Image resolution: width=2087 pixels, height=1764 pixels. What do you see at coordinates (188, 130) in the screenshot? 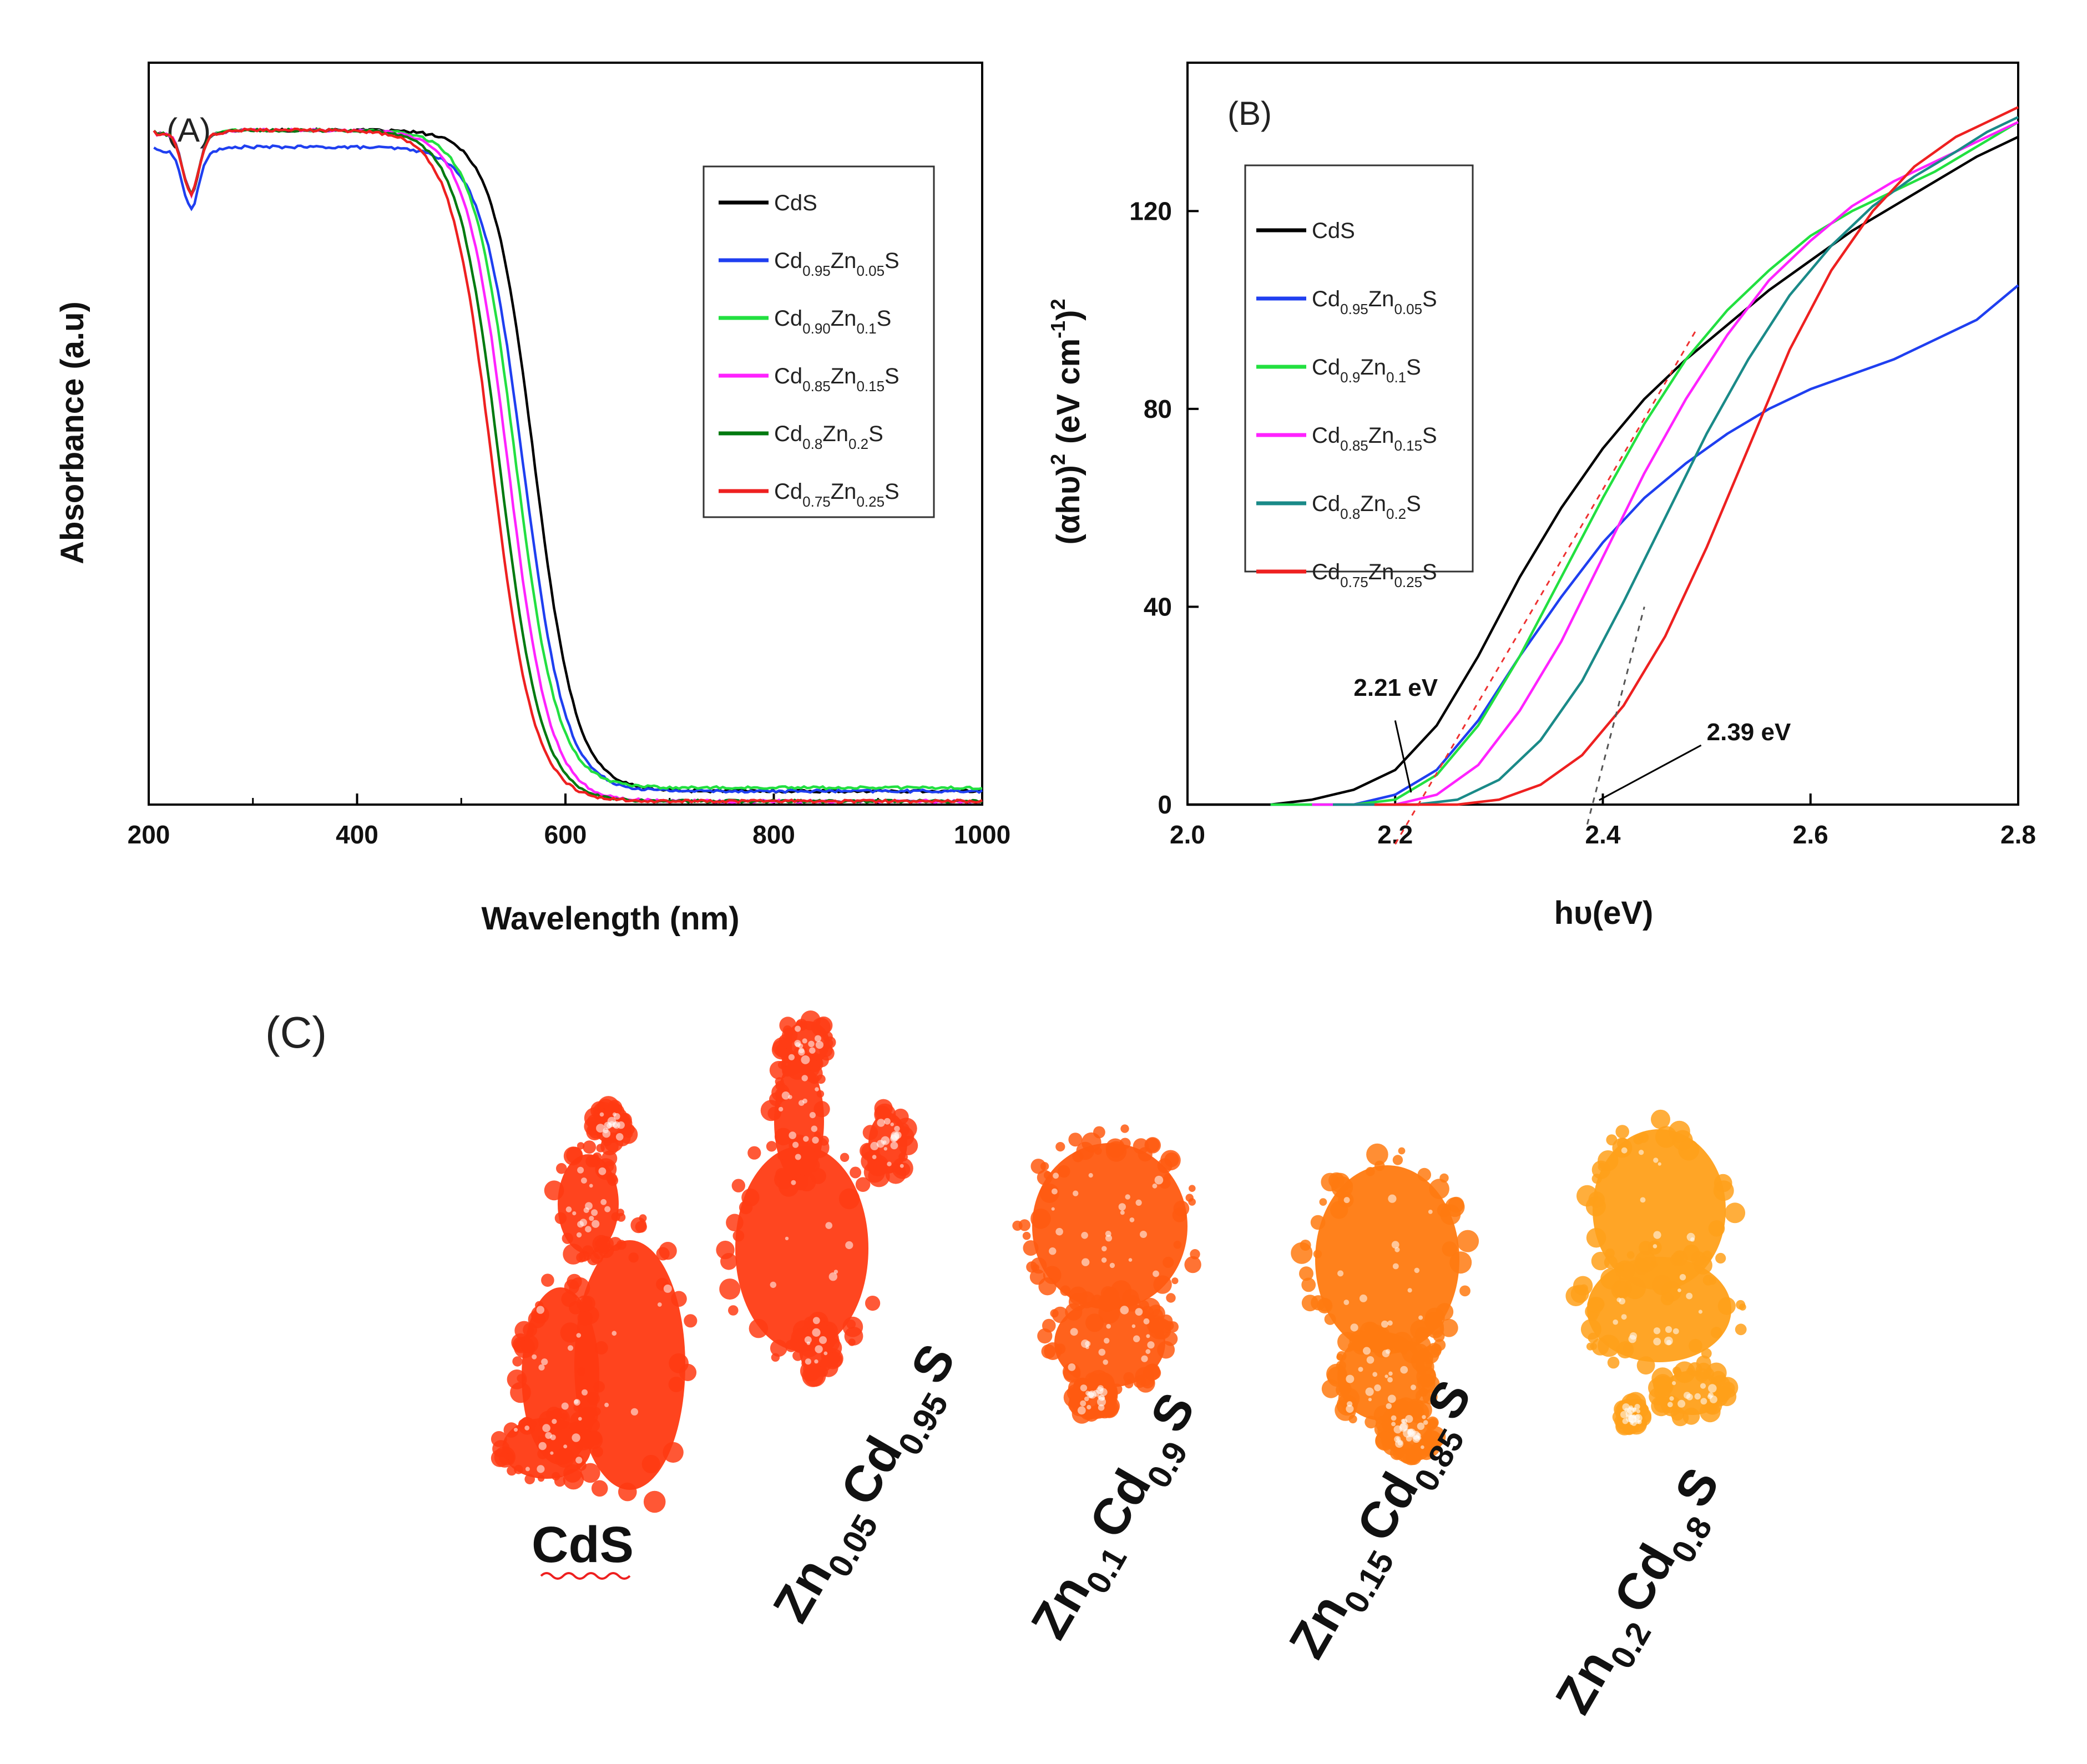
I see `panel-a-label: (A)` at bounding box center [188, 130].